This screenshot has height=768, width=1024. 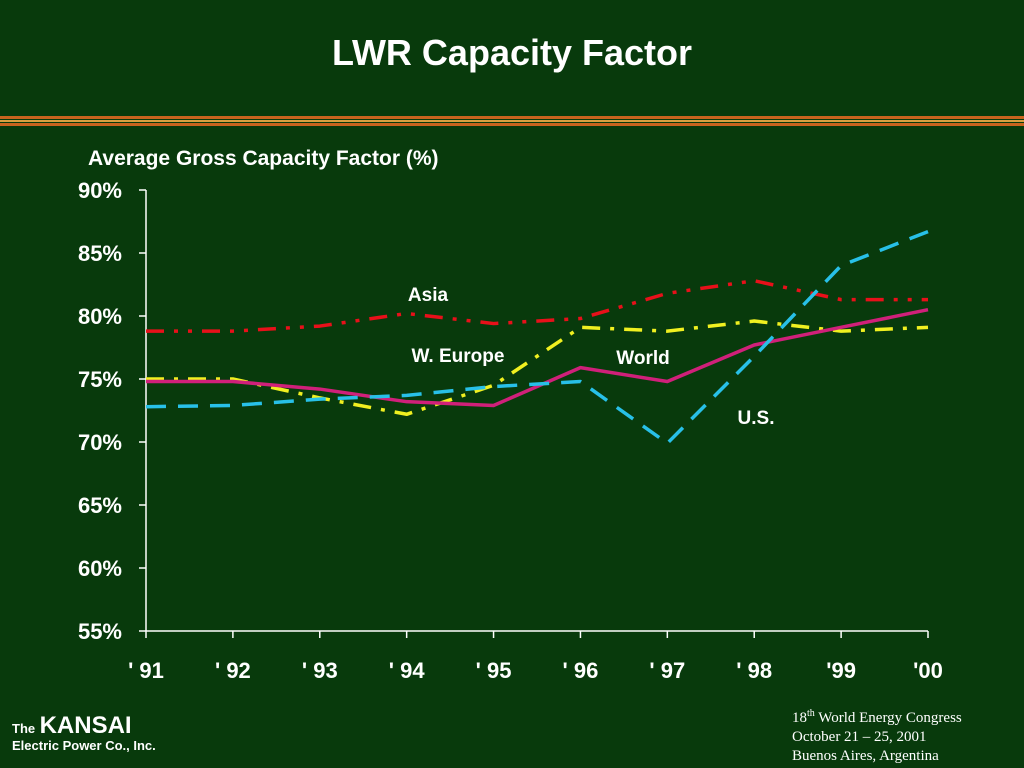 I want to click on y-tick-label: 75%, so click(x=100, y=379).